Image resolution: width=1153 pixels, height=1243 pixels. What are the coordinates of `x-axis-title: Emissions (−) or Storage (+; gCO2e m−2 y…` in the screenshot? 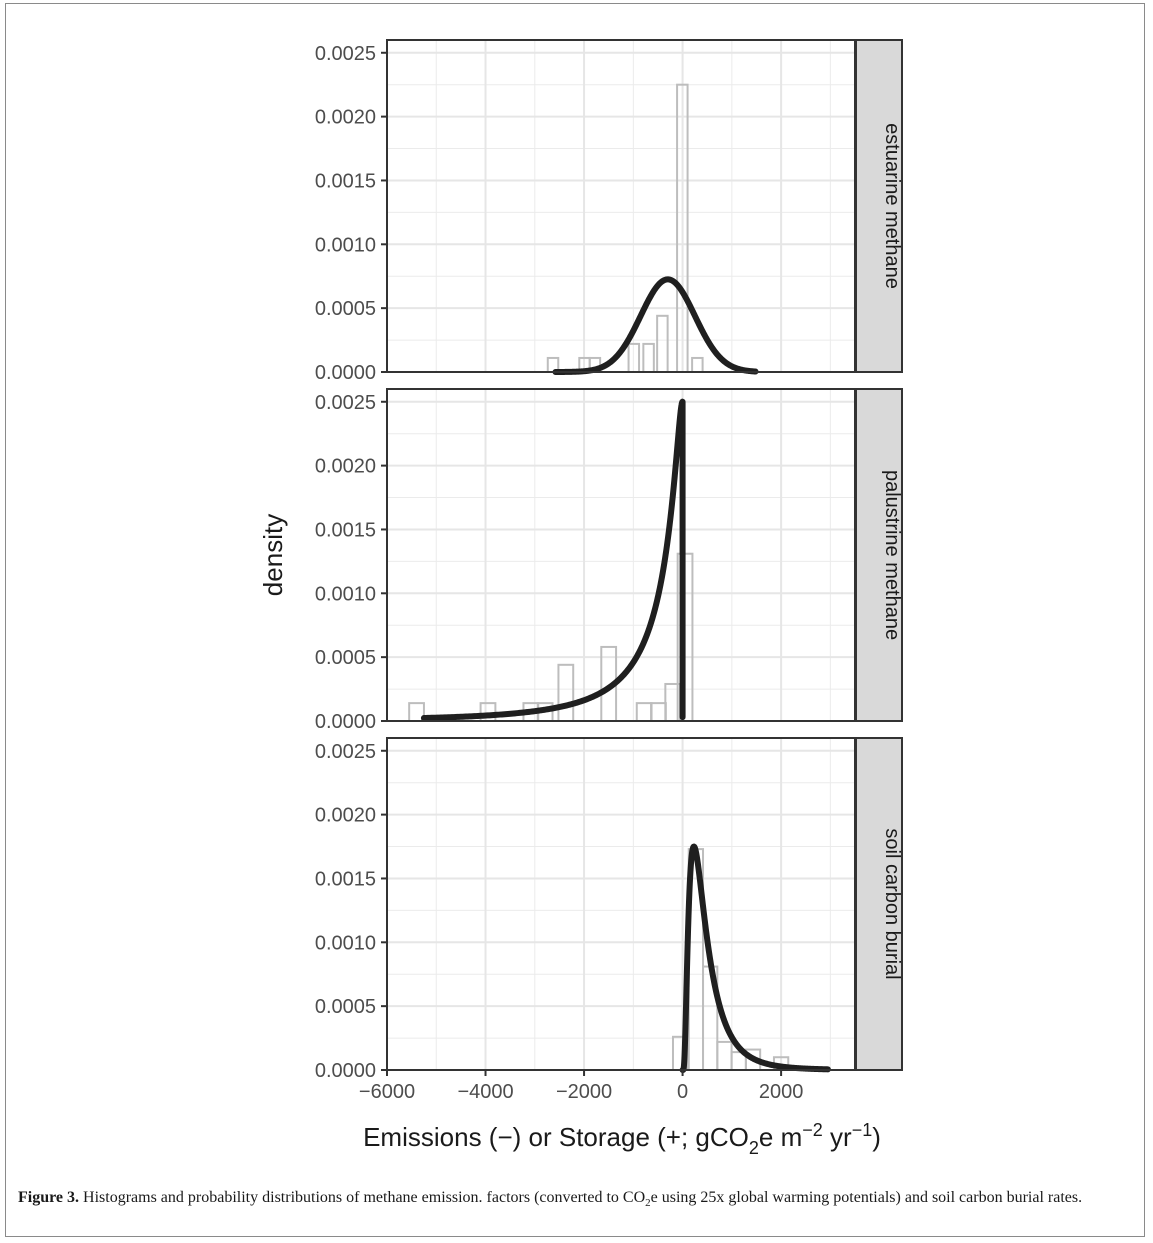 It's located at (622, 1139).